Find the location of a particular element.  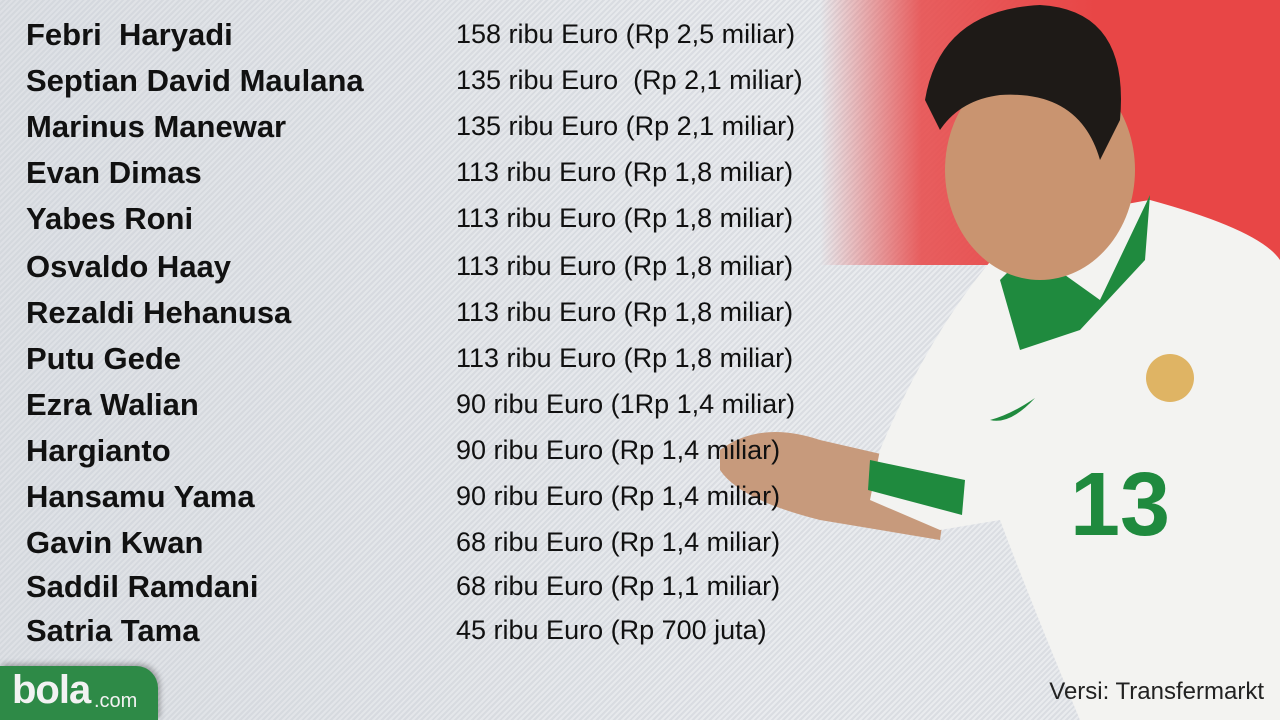

player-row: Evan Dimas 113 ribu Euro (Rp 1,8 miliar) is located at coordinates (436, 175).